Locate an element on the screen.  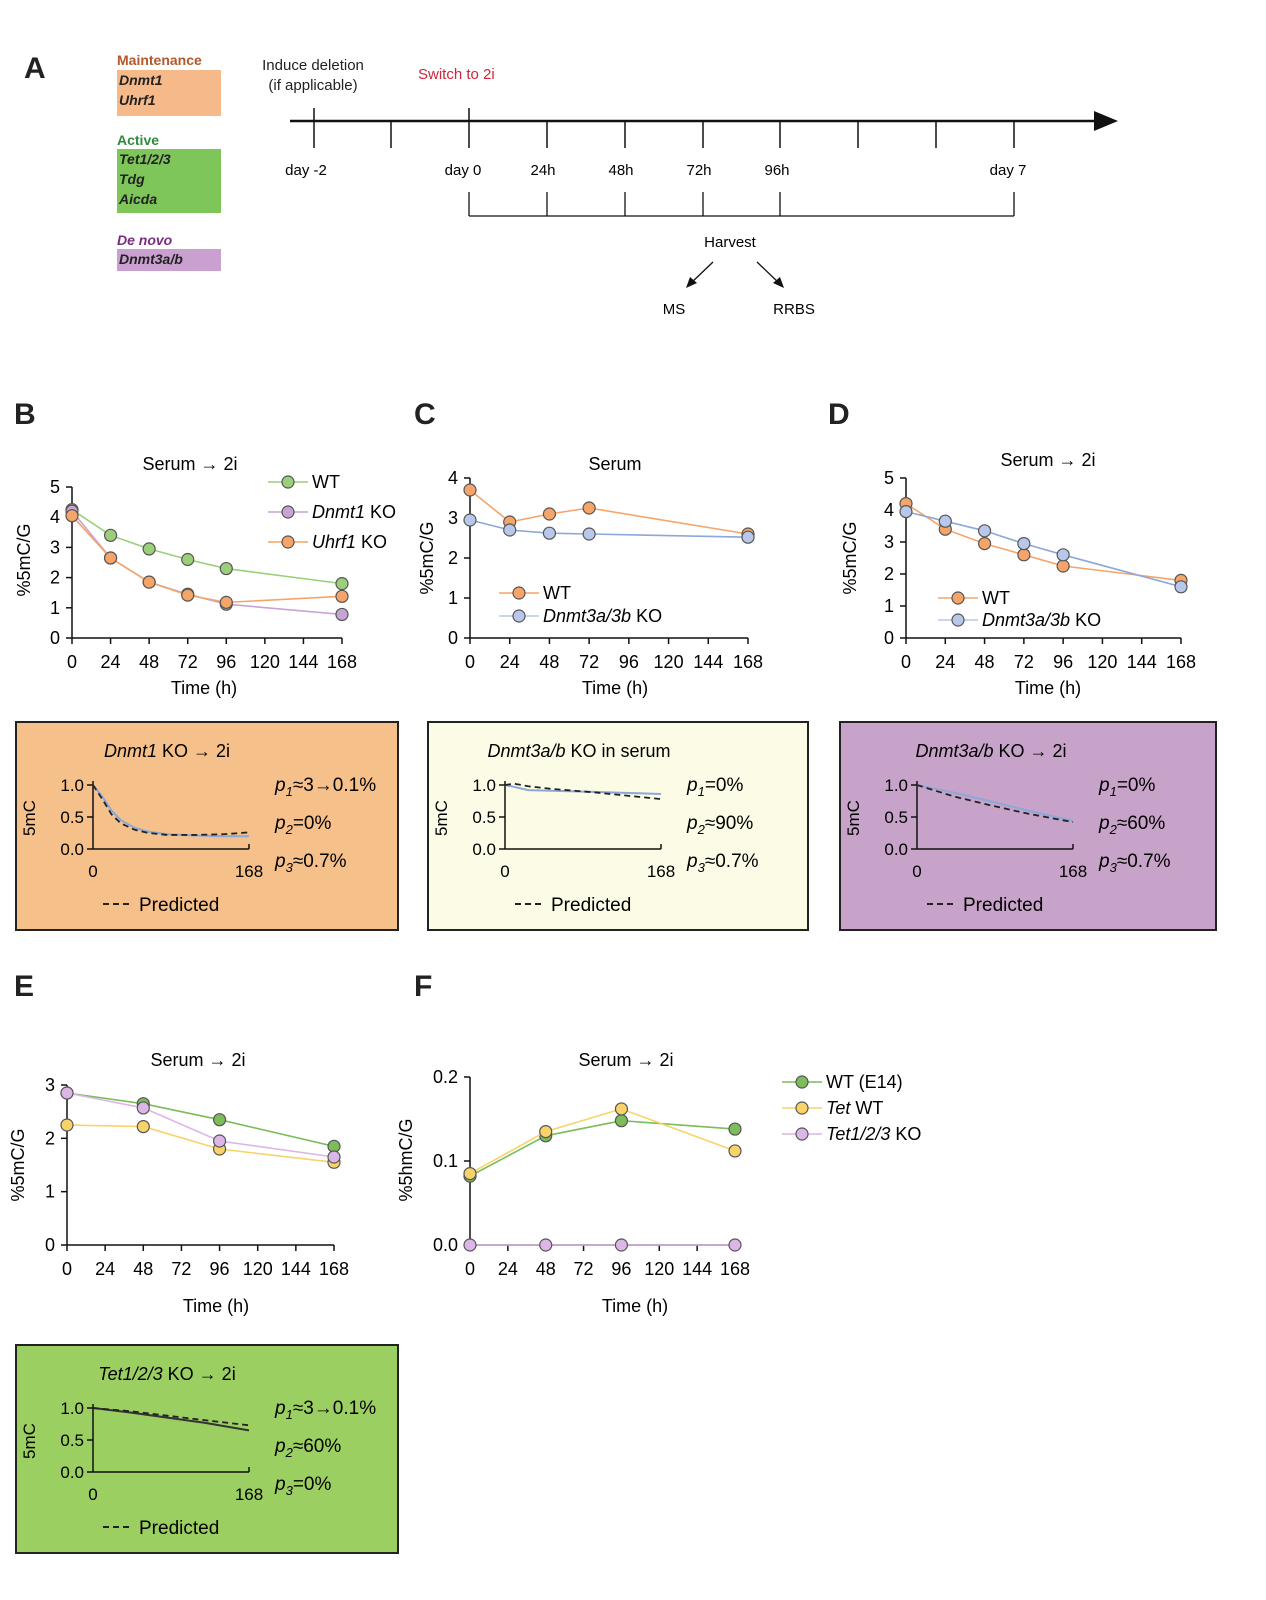
arrow-ms is located at coordinates (691, 282).